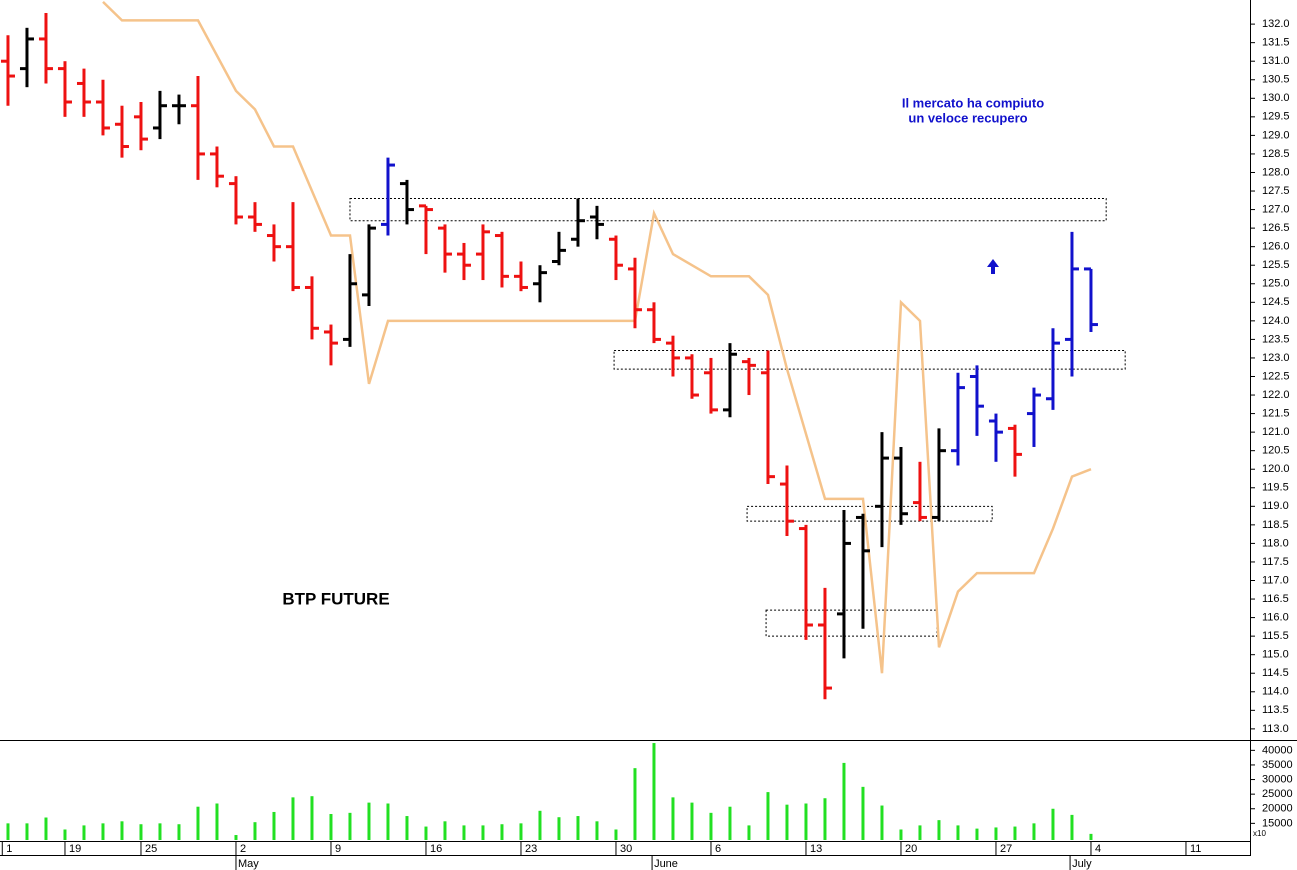 Image resolution: width=1297 pixels, height=870 pixels. What do you see at coordinates (1275, 618) in the screenshot?
I see `y-tick-label: 116.0` at bounding box center [1275, 618].